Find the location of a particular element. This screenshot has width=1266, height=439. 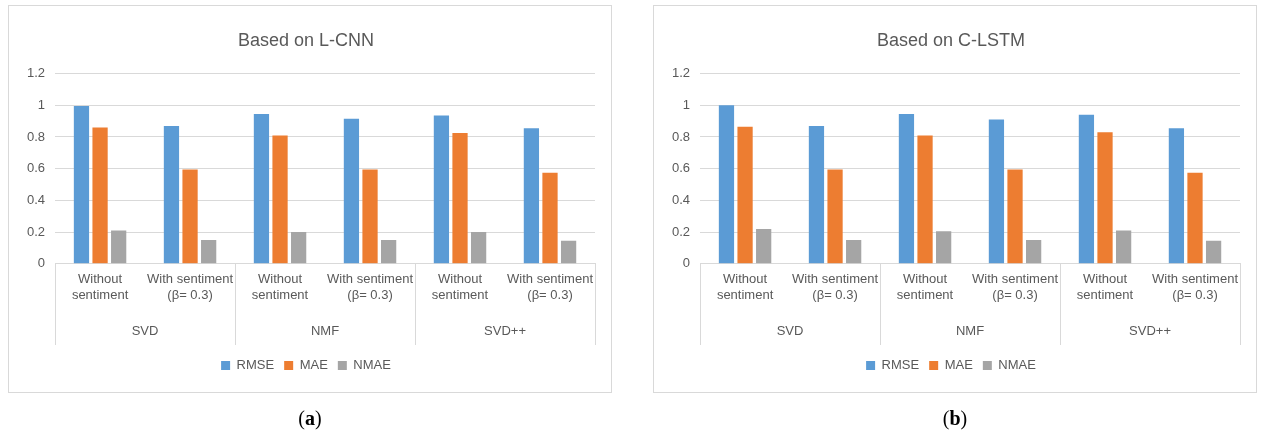

chart-title: Based on L-CNN is located at coordinates (306, 39).